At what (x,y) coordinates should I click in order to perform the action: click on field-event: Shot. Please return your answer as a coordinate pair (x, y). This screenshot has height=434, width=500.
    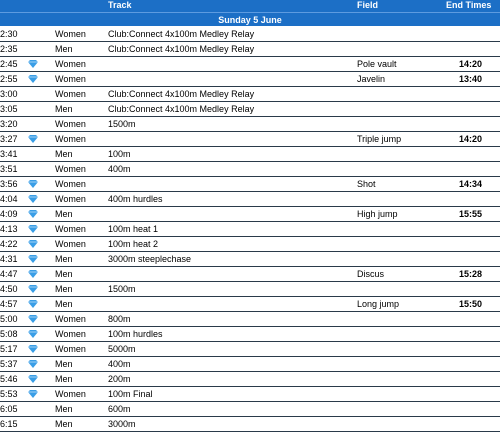
    Looking at the image, I should click on (366, 184).